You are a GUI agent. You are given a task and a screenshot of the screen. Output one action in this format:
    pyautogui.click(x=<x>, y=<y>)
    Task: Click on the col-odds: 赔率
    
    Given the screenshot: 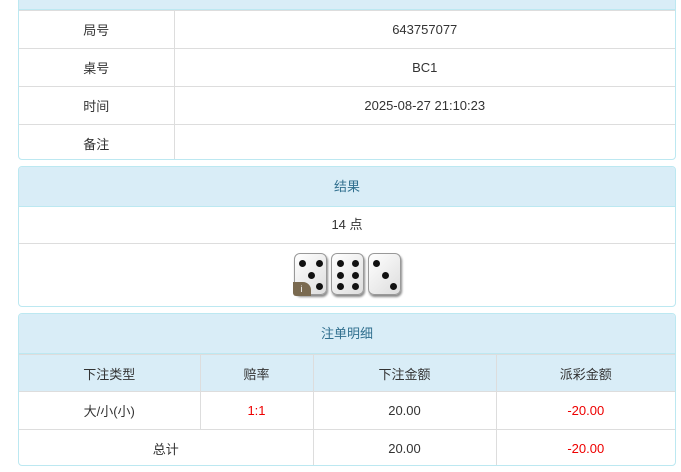 What is the action you would take?
    pyautogui.click(x=256, y=373)
    